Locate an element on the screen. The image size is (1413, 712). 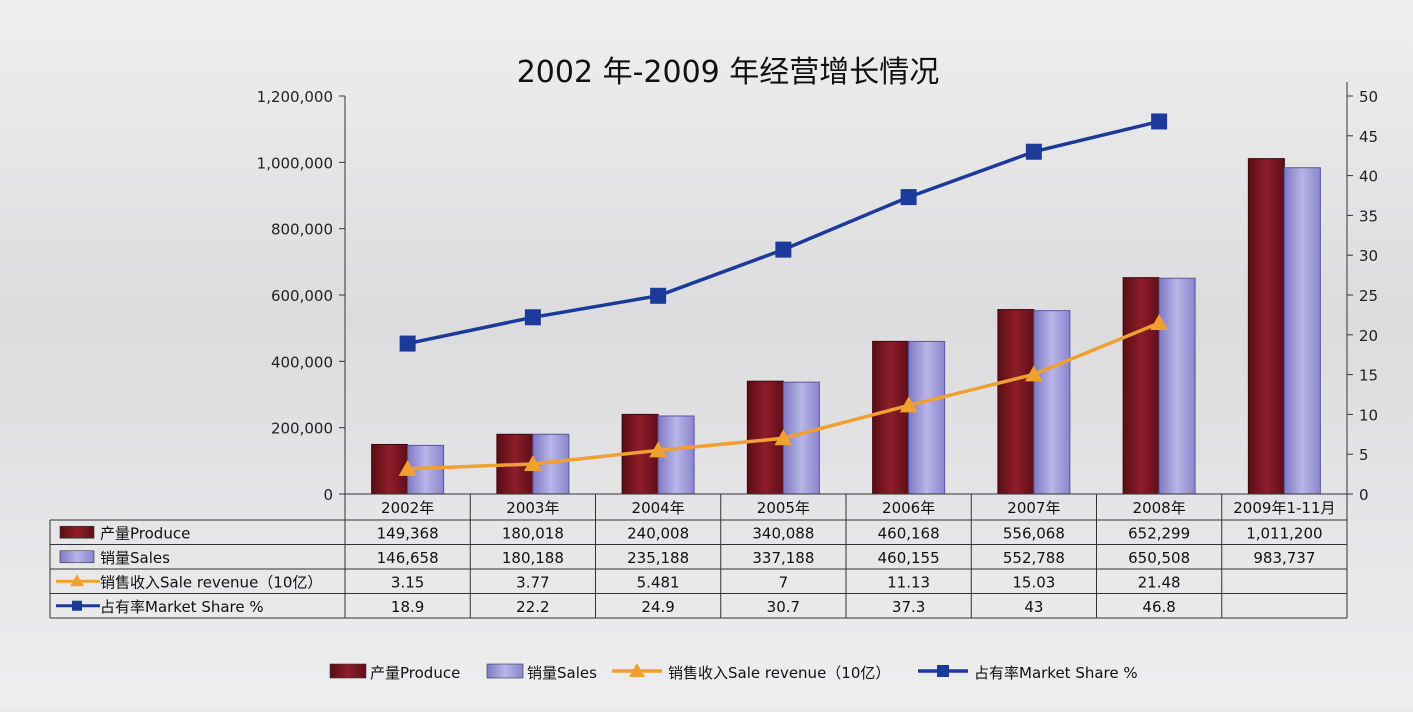
right-tick-label: 5 is located at coordinates (1364, 455).